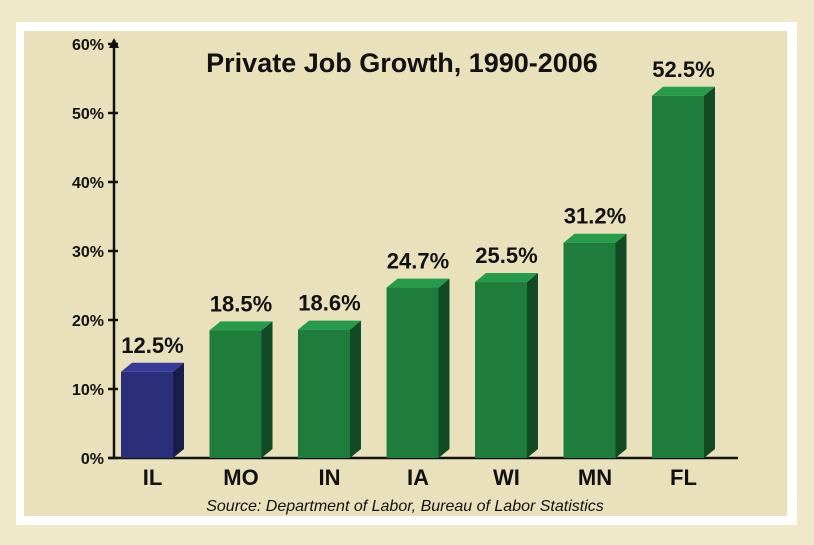  Describe the element at coordinates (88, 252) in the screenshot. I see `y-tick-label: 30%` at that location.